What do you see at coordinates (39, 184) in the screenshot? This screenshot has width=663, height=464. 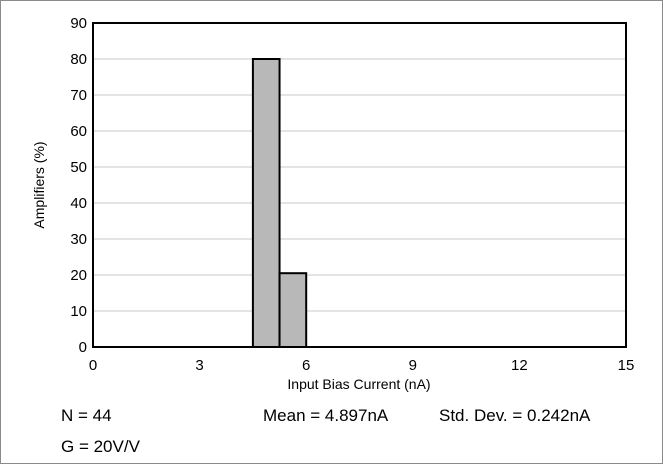 I see `y-axis-title: Amplifiers (%)` at bounding box center [39, 184].